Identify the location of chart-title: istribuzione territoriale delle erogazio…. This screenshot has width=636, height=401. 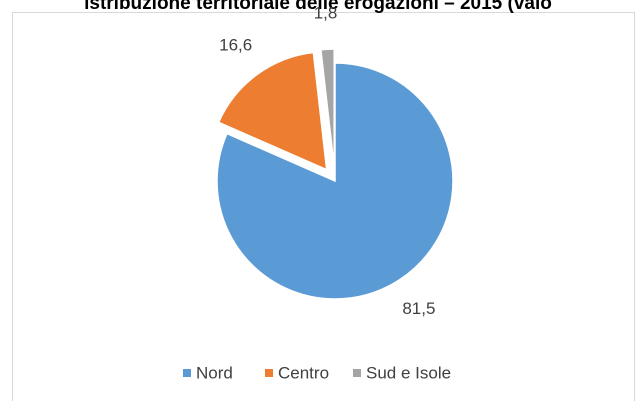
(318, 7).